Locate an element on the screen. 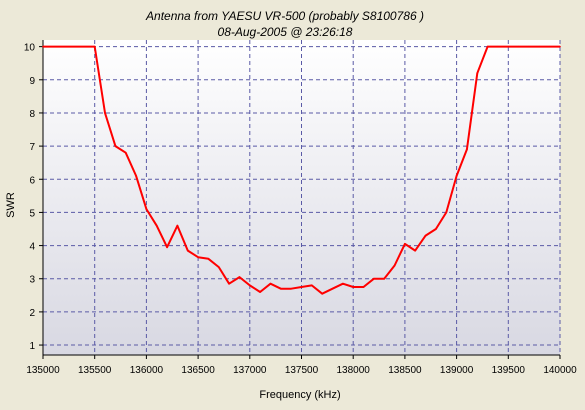 The height and width of the screenshot is (410, 585). x-tick-label: 136500 is located at coordinates (198, 370).